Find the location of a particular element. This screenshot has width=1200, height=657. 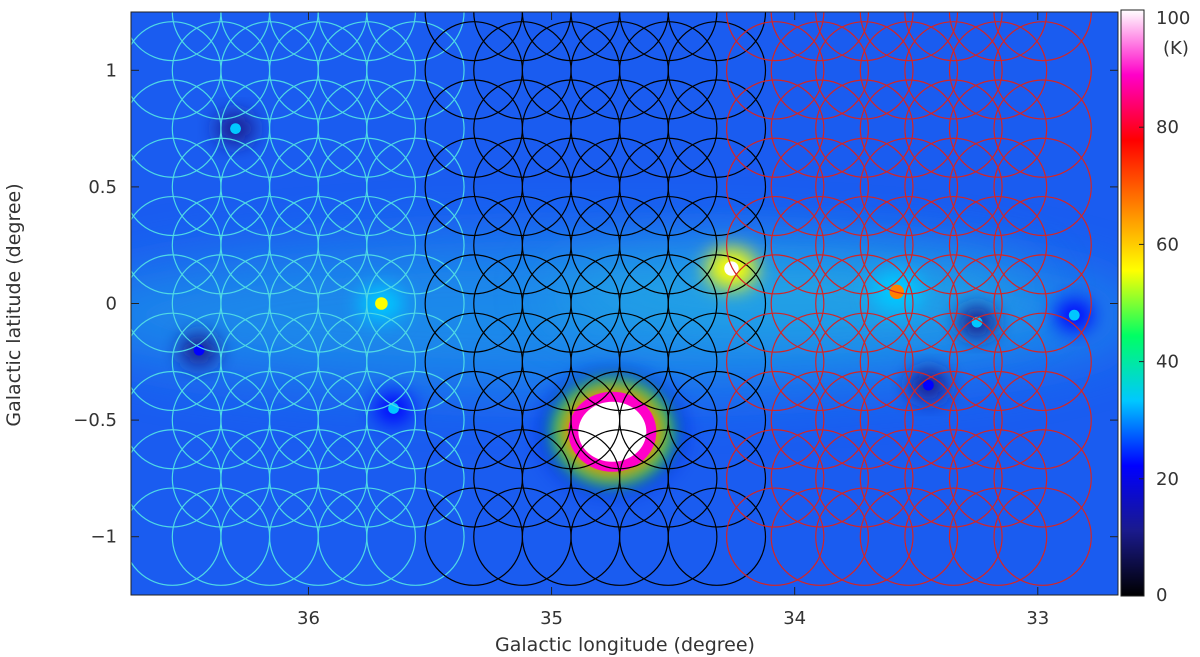

colorbar-tick-label: 80 is located at coordinates (1167, 127).